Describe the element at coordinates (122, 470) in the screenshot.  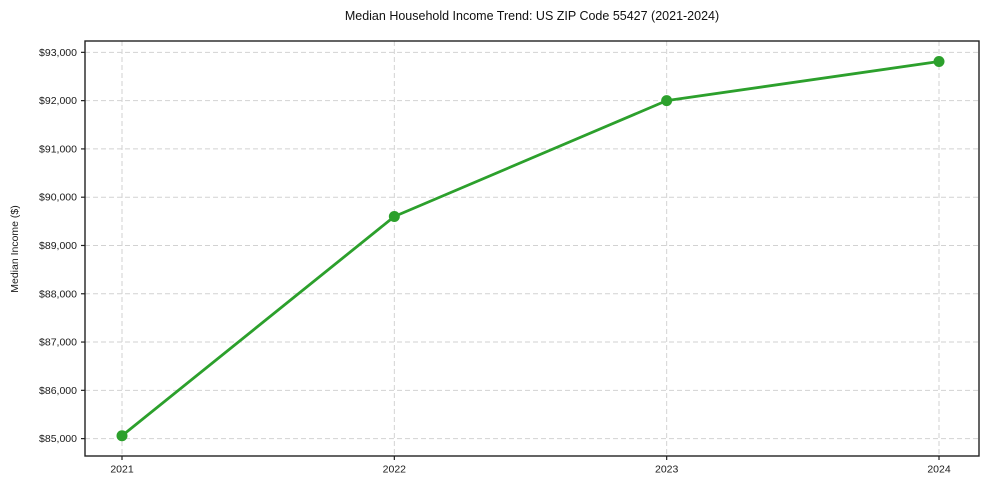
I see `x-tick-label: 2021` at that location.